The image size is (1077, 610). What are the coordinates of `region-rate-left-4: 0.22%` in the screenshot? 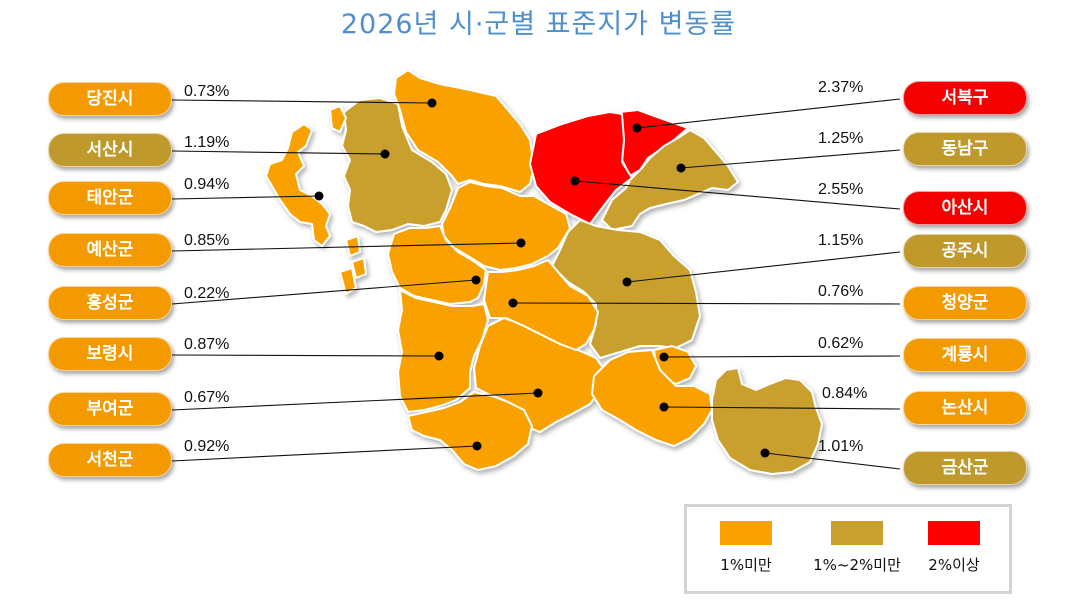 It's located at (207, 293).